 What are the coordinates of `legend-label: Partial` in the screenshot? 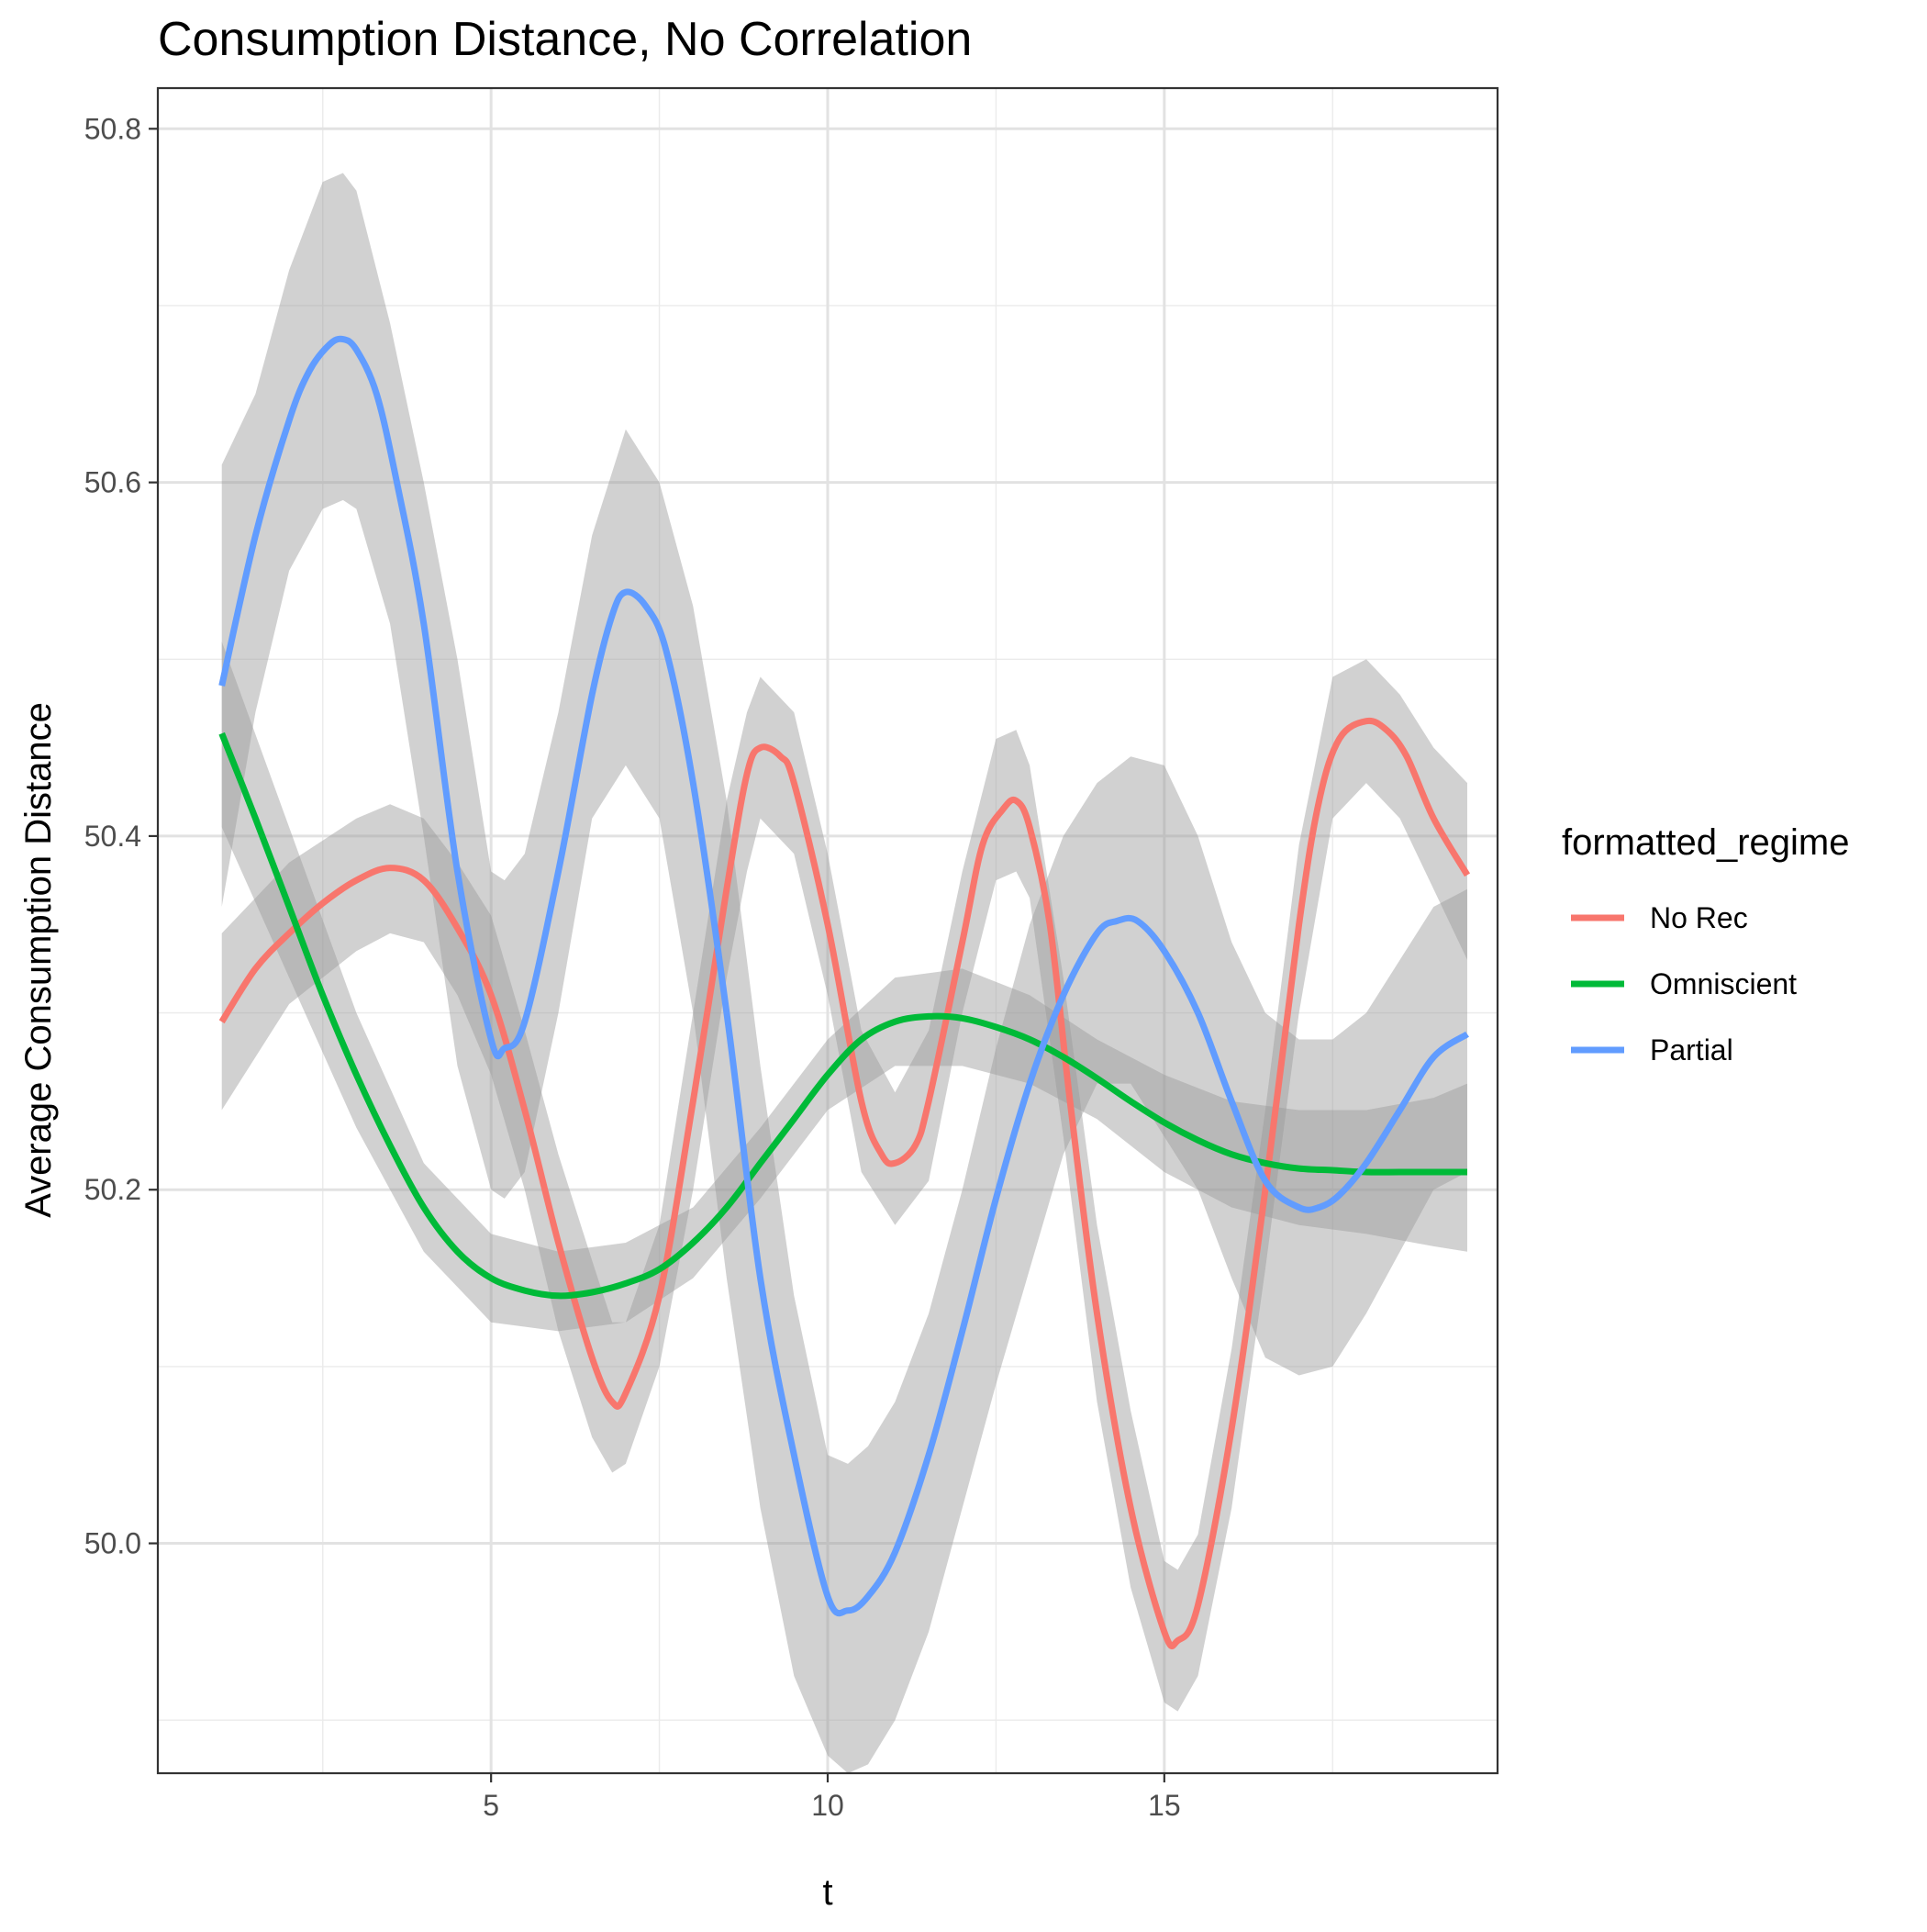 It's located at (1691, 1050).